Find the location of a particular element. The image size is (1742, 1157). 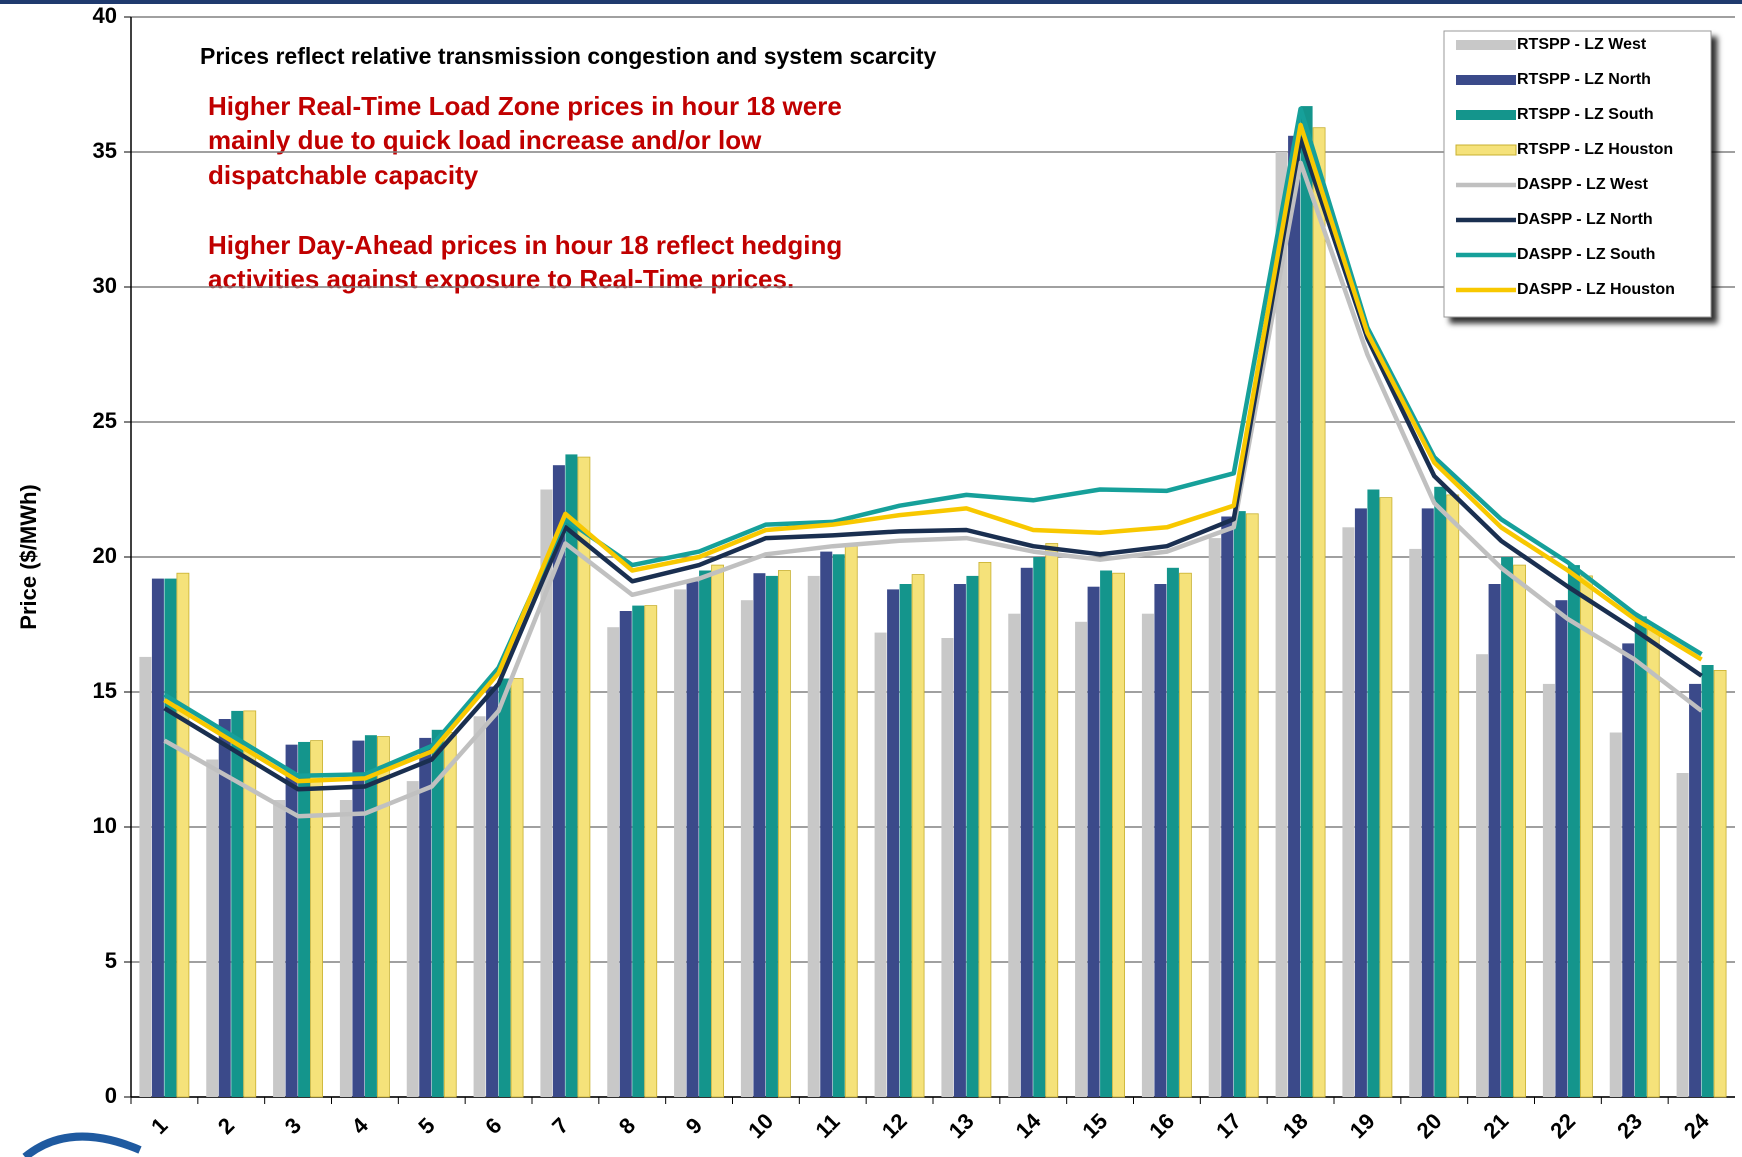

x-tick-label: 13 is located at coordinates (961, 1125).